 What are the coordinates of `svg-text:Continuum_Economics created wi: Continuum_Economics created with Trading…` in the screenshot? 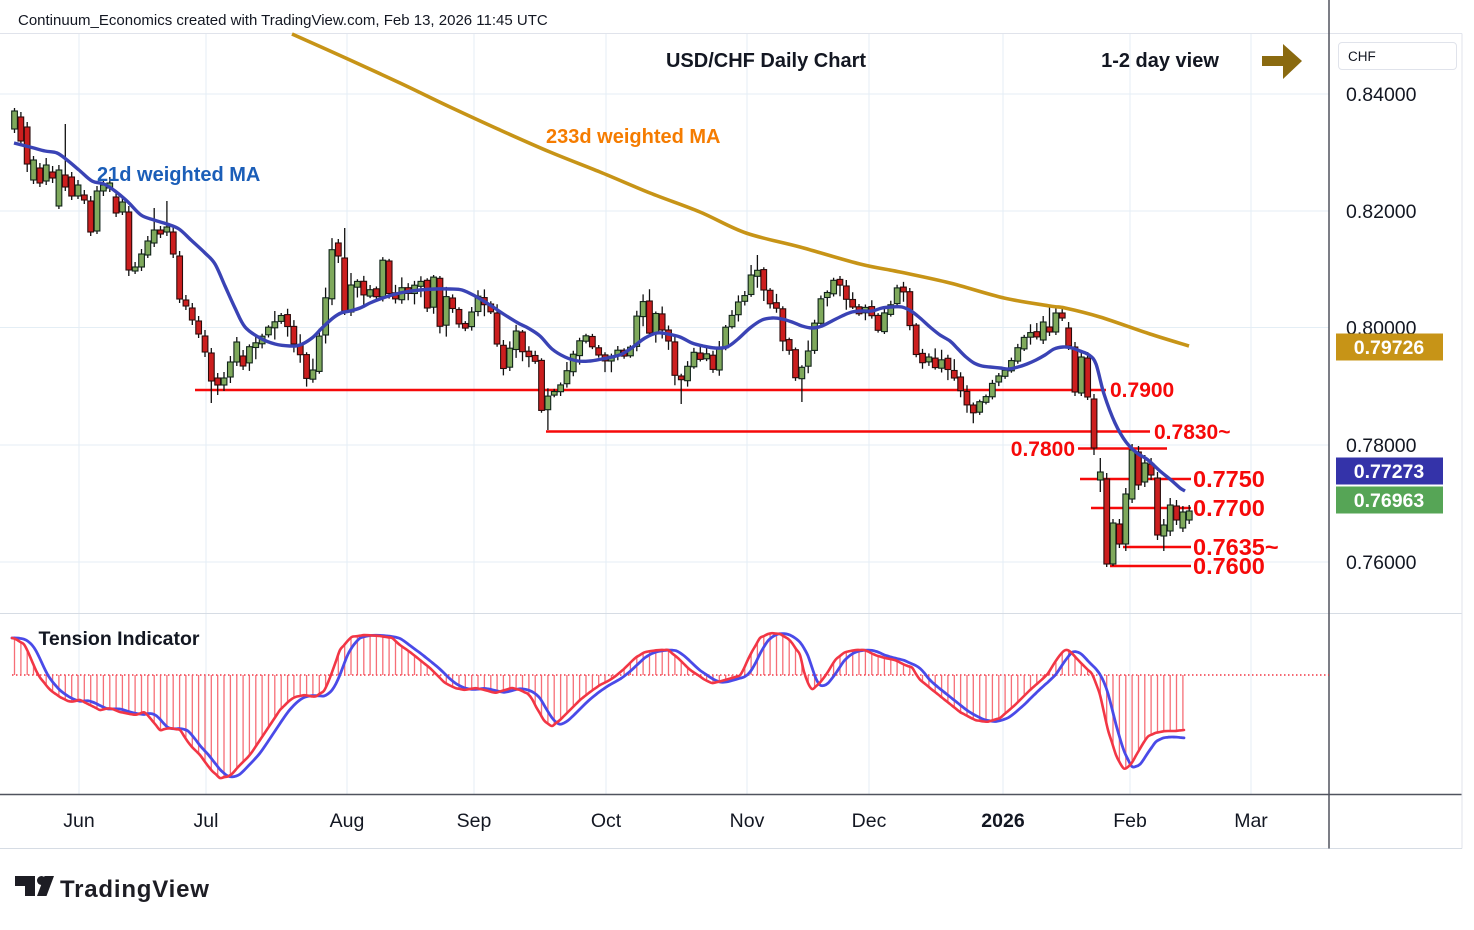 It's located at (283, 20).